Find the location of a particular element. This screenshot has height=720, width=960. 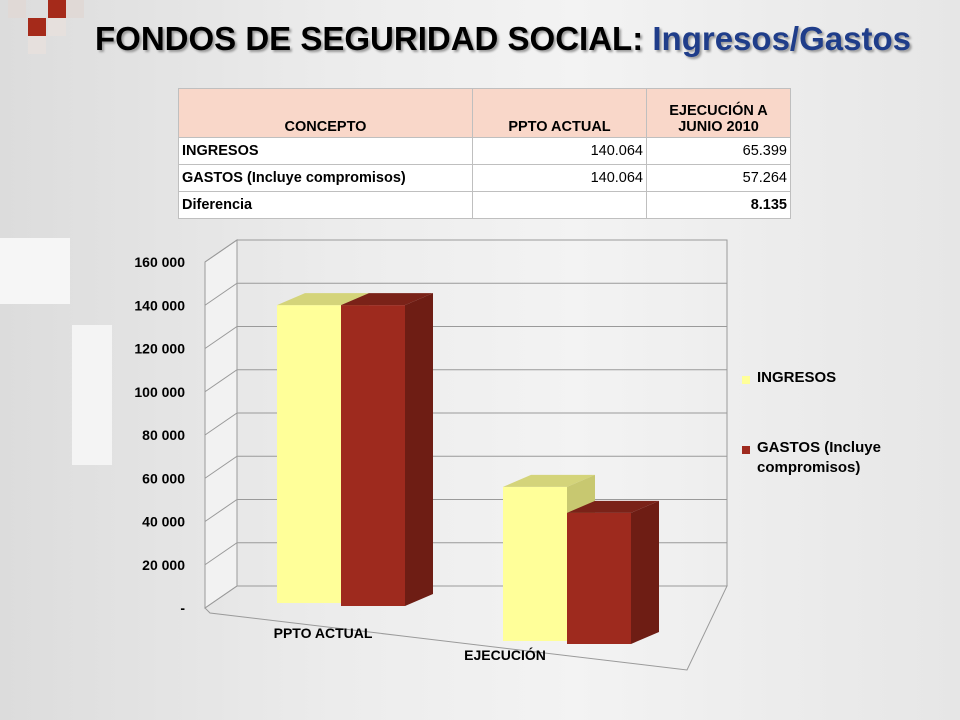

bar-ingresos-ppto is located at coordinates (309, 454).